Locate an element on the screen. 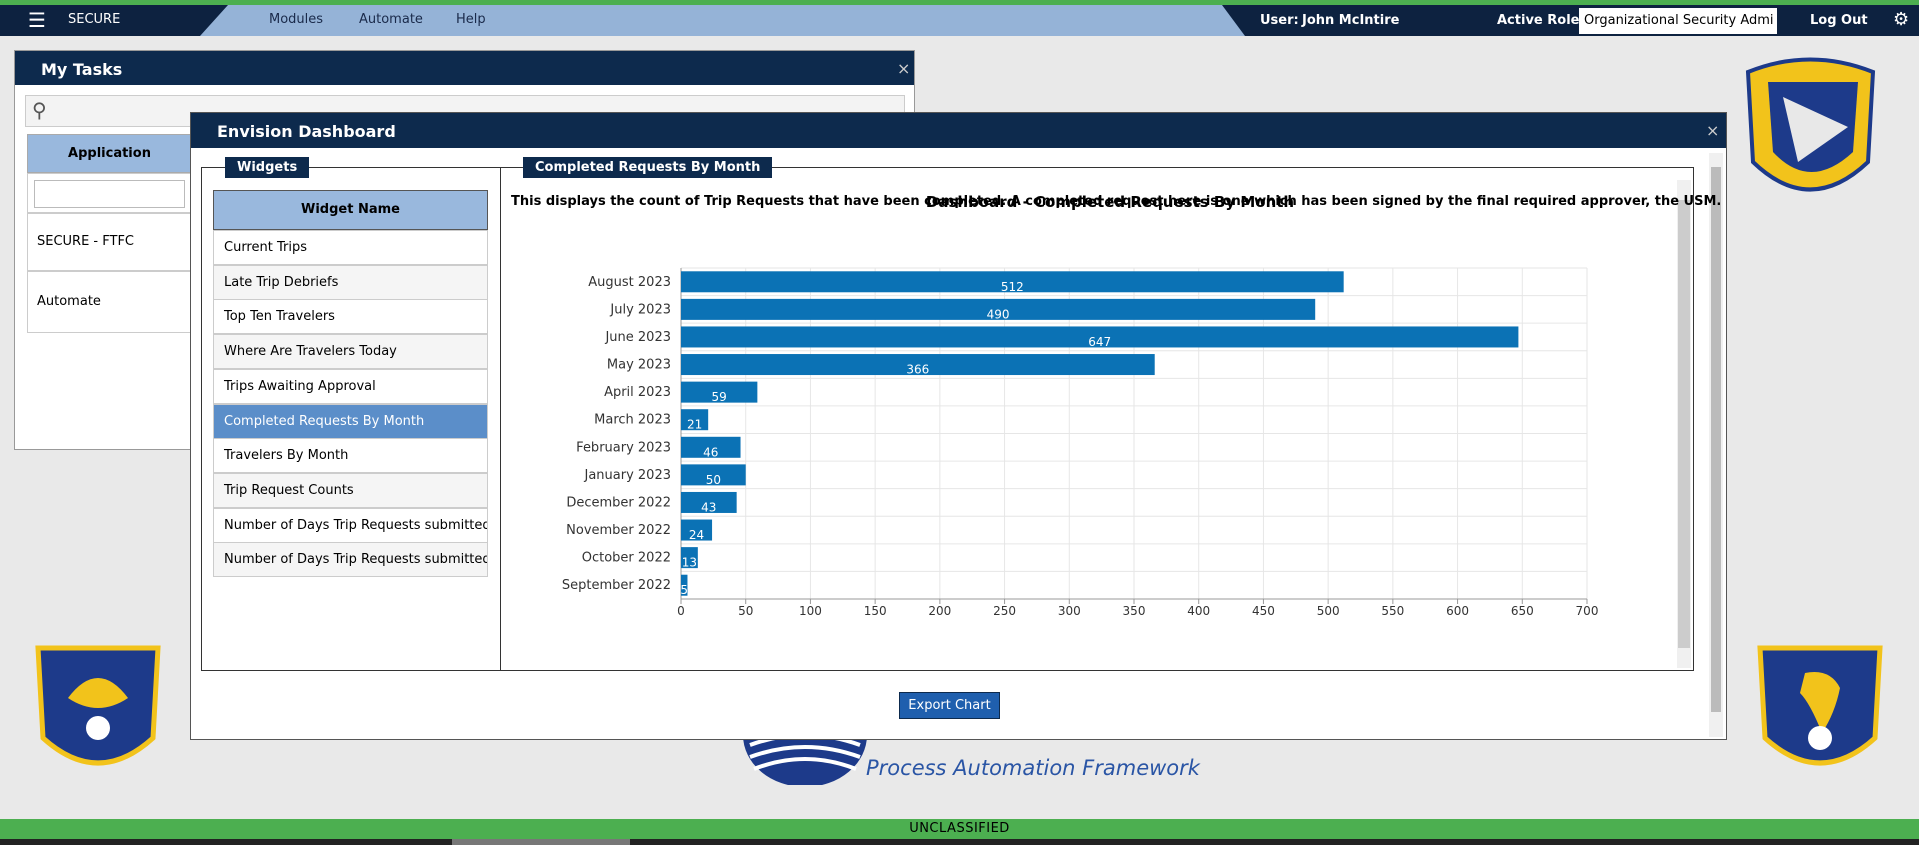  widget-item: Trips Awaiting Approval is located at coordinates (350, 386).